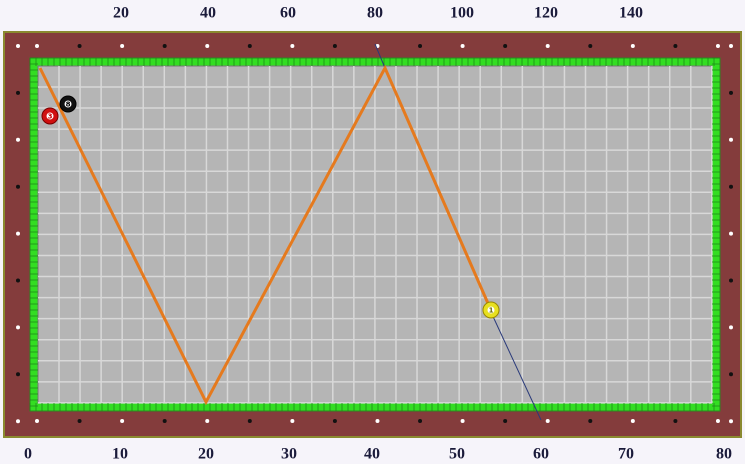  What do you see at coordinates (462, 13) in the screenshot?
I see `top-scale-label: 100` at bounding box center [462, 13].